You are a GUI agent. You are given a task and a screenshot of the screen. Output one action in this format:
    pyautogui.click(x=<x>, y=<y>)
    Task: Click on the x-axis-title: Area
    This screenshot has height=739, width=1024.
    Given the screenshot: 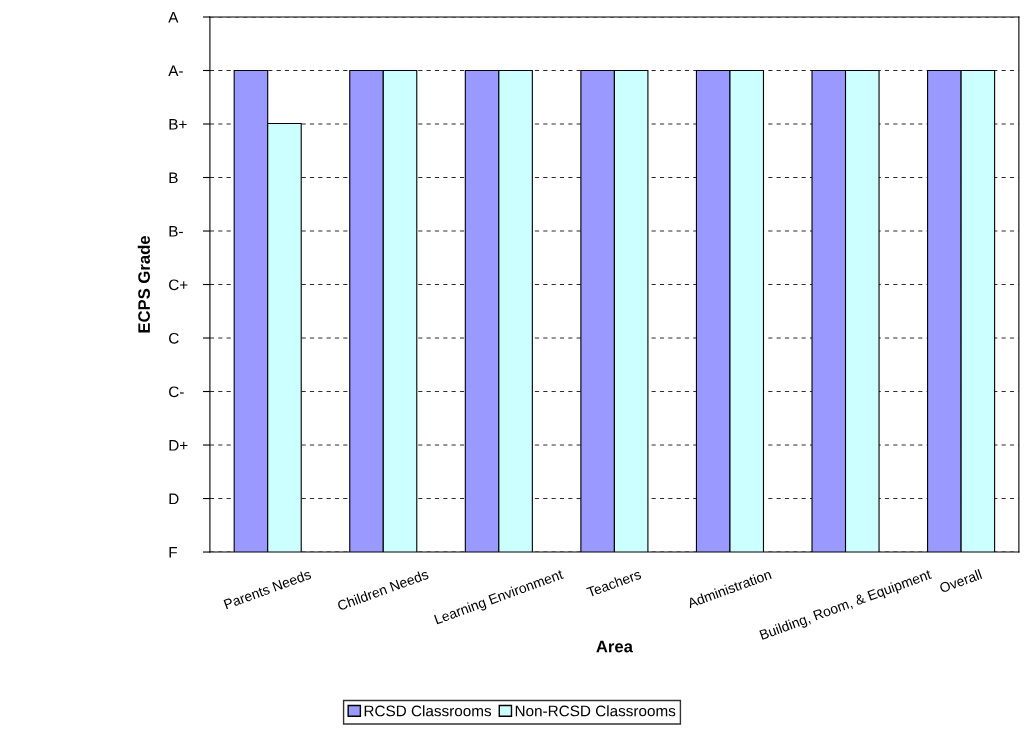 What is the action you would take?
    pyautogui.click(x=615, y=646)
    